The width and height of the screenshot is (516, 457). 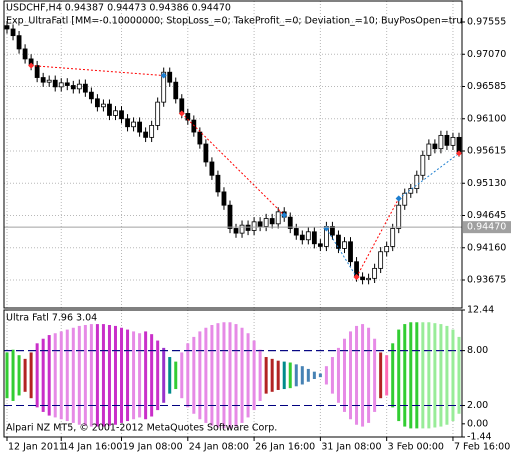 What do you see at coordinates (233, 164) in the screenshot?
I see `trade-line` at bounding box center [233, 164].